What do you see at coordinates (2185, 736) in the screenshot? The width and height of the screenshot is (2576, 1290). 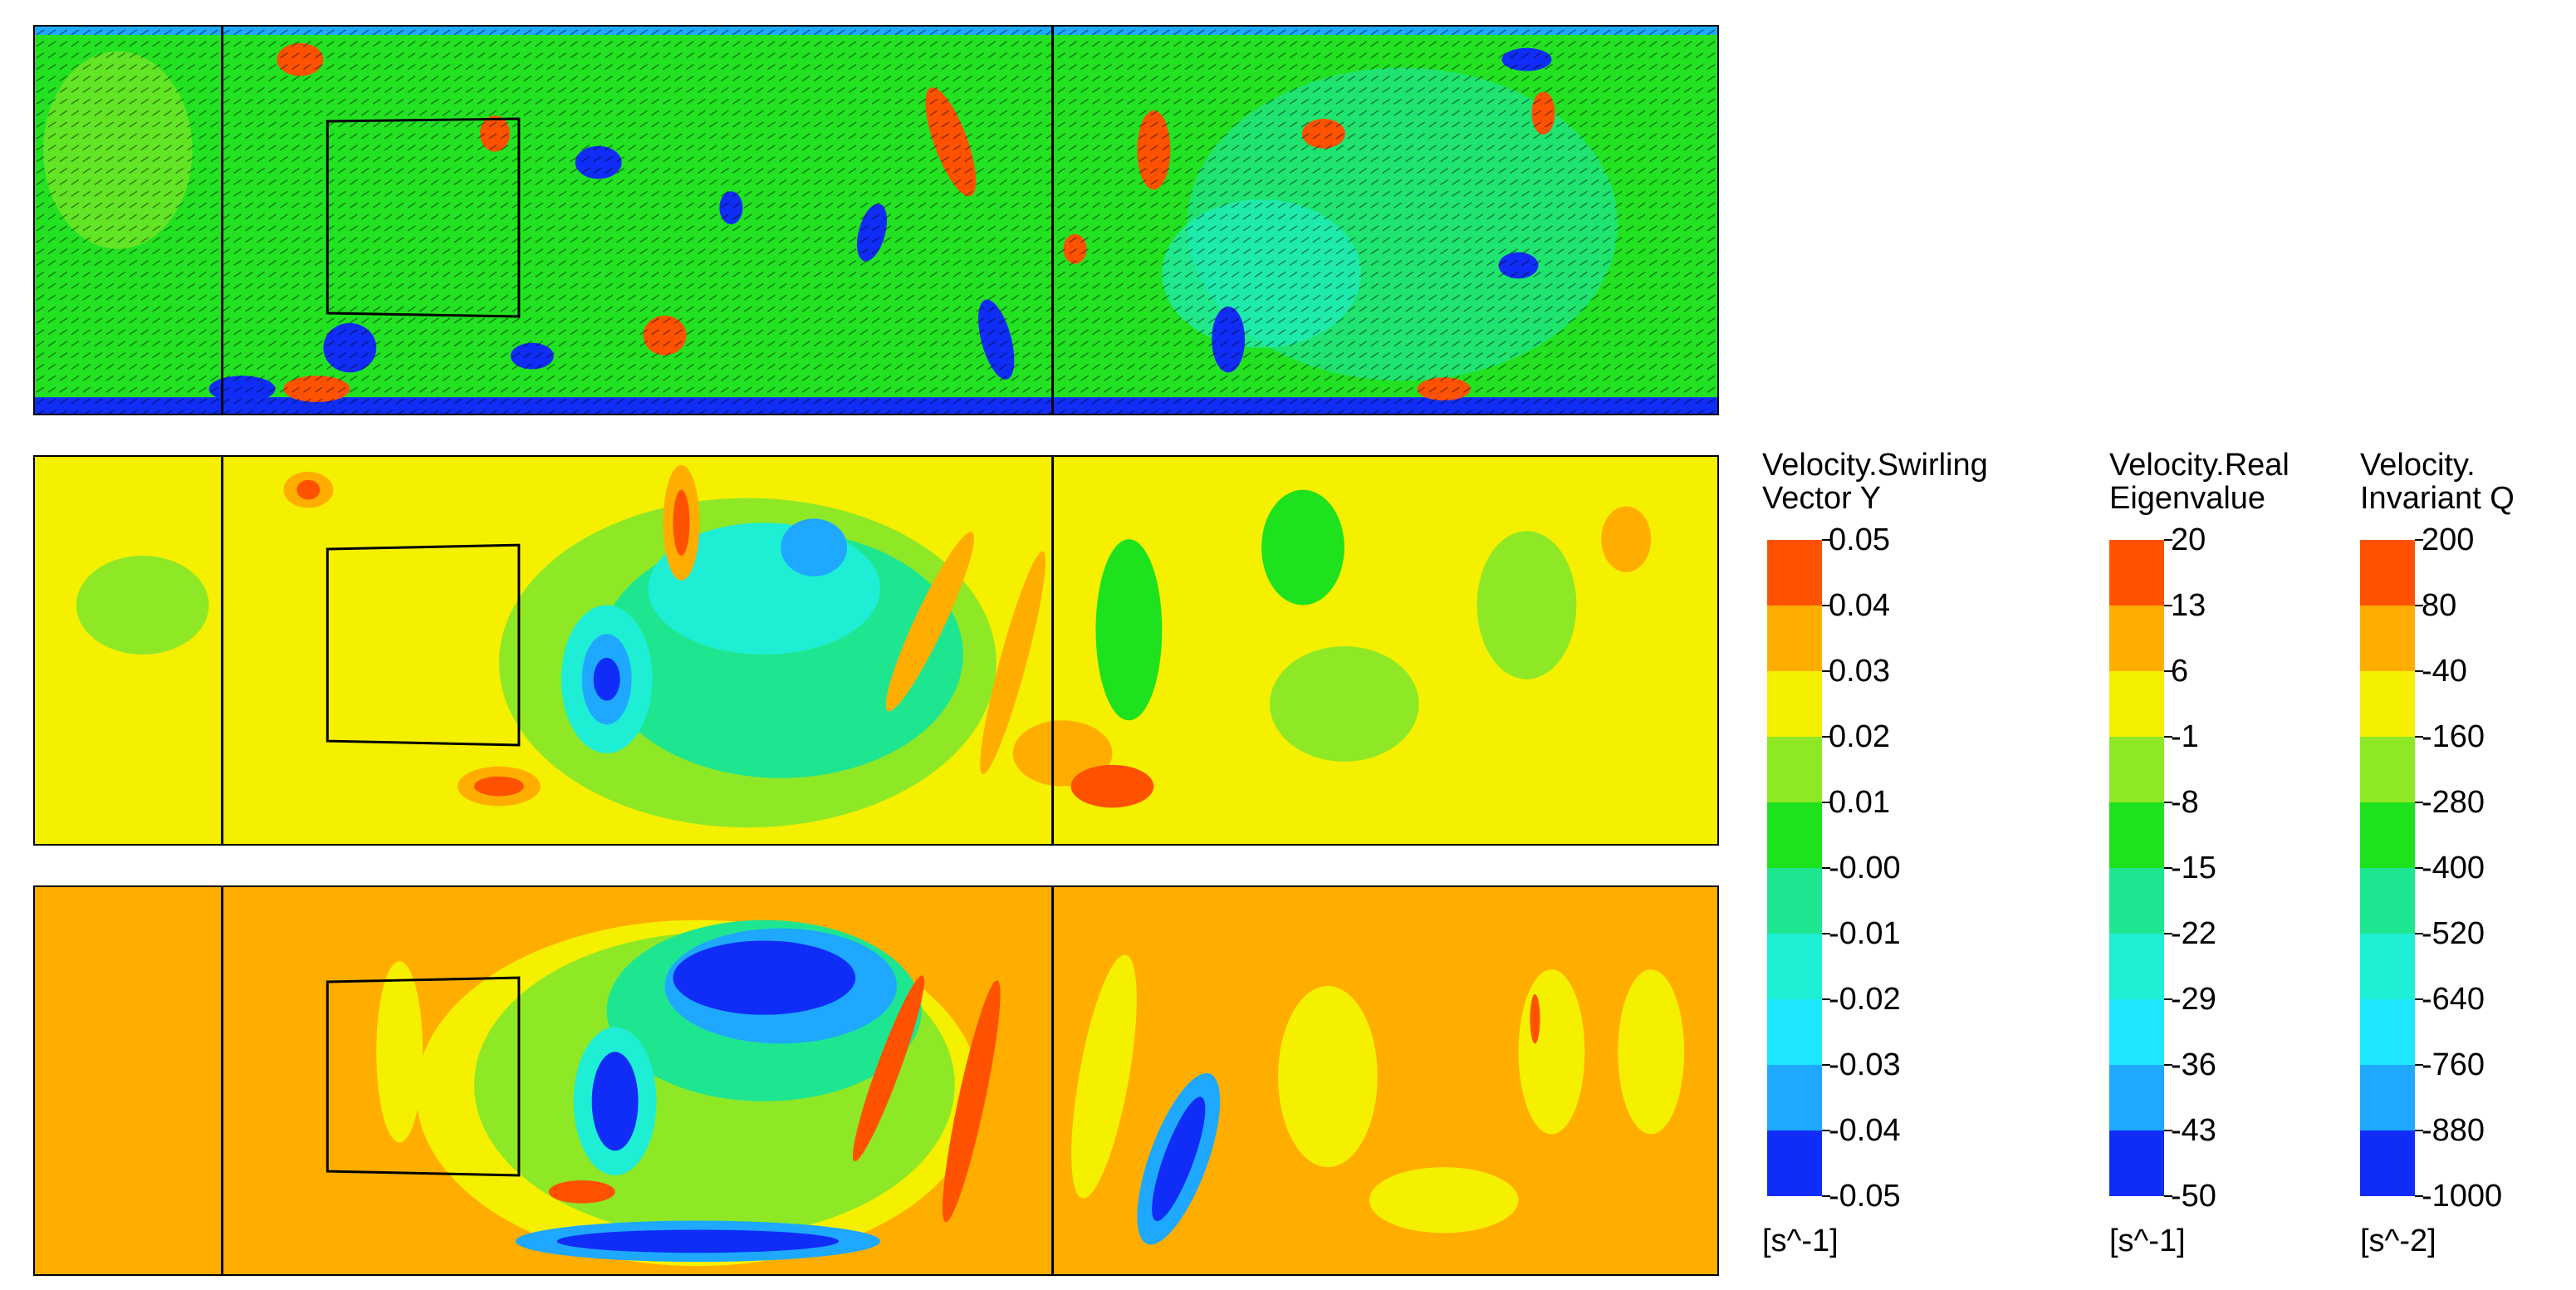 I see `colorbar-tick-label: -1` at bounding box center [2185, 736].